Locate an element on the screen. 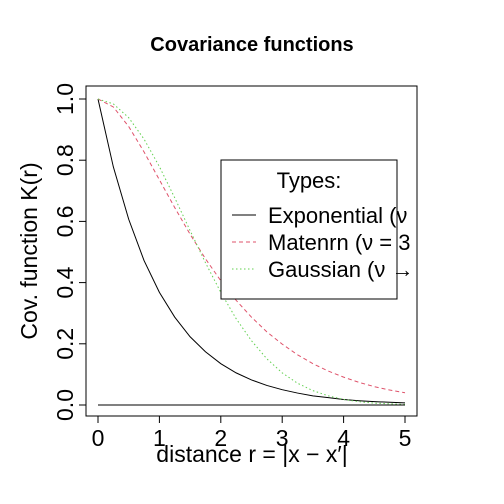  x-tick-label: 3 is located at coordinates (282, 438).